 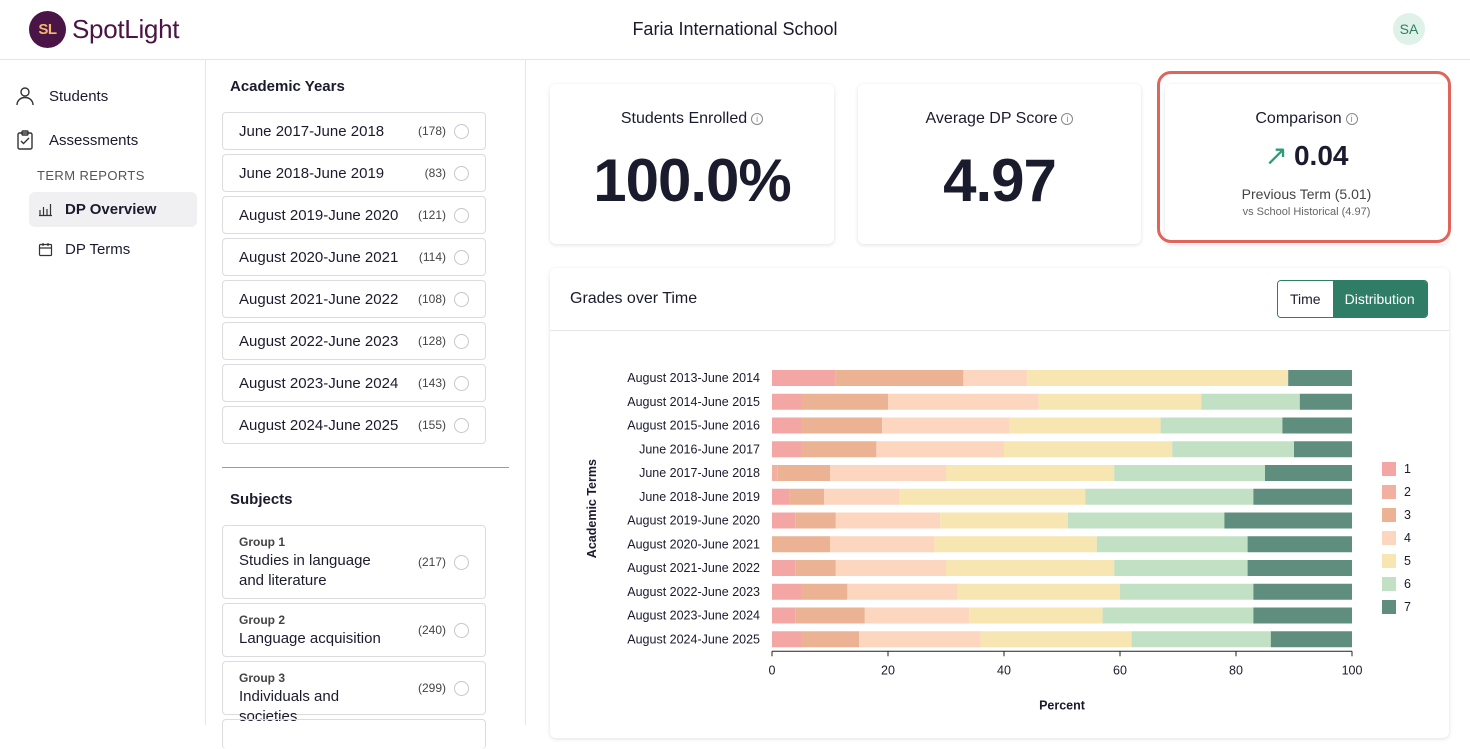 What do you see at coordinates (693, 378) in the screenshot?
I see `y-tick-label: August 2013-June 2014` at bounding box center [693, 378].